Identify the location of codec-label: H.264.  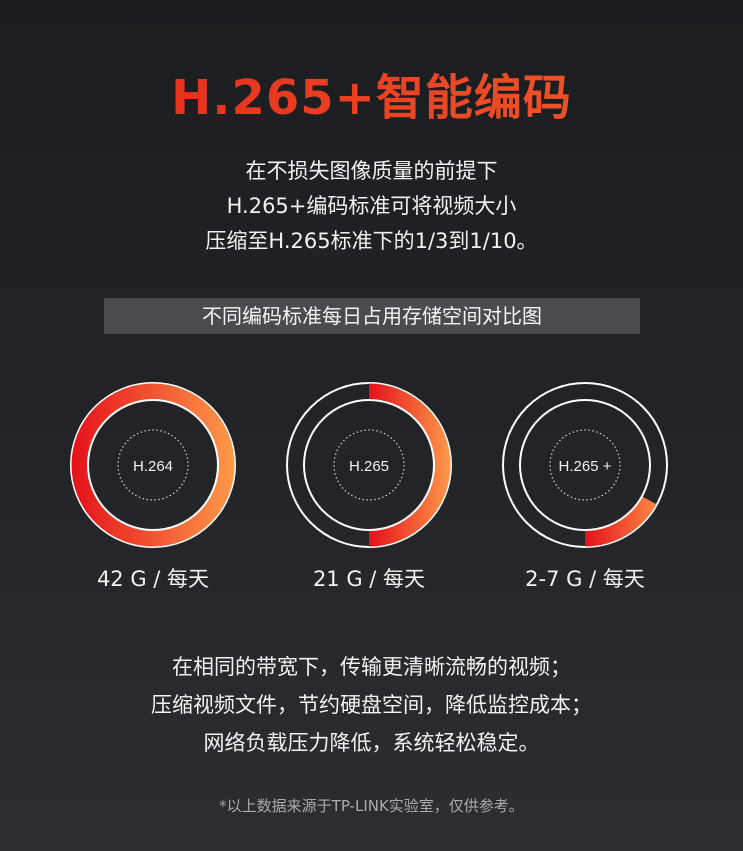
(153, 466).